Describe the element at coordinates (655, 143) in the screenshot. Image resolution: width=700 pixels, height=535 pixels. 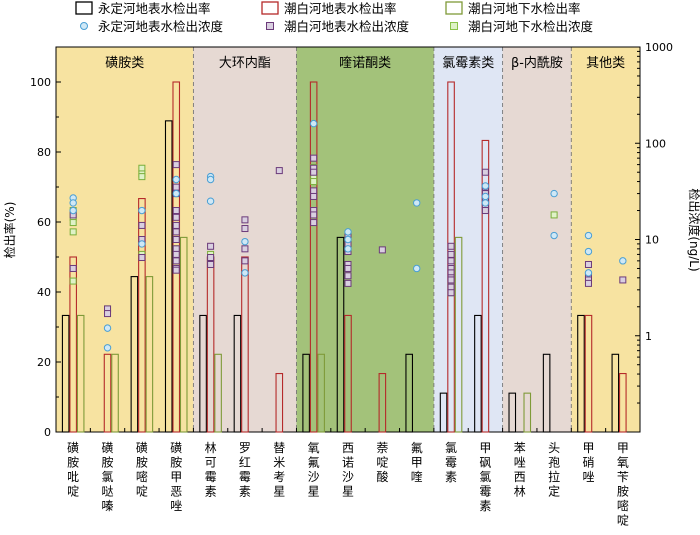
I see `y2-tick-label: 100` at that location.